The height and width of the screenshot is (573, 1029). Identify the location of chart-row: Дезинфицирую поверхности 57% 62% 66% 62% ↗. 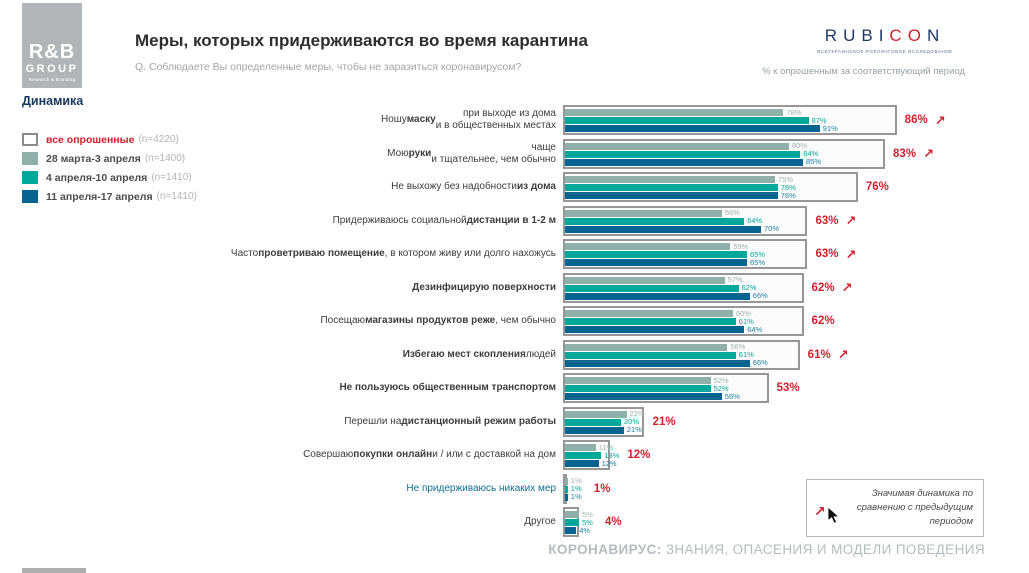
(505, 288).